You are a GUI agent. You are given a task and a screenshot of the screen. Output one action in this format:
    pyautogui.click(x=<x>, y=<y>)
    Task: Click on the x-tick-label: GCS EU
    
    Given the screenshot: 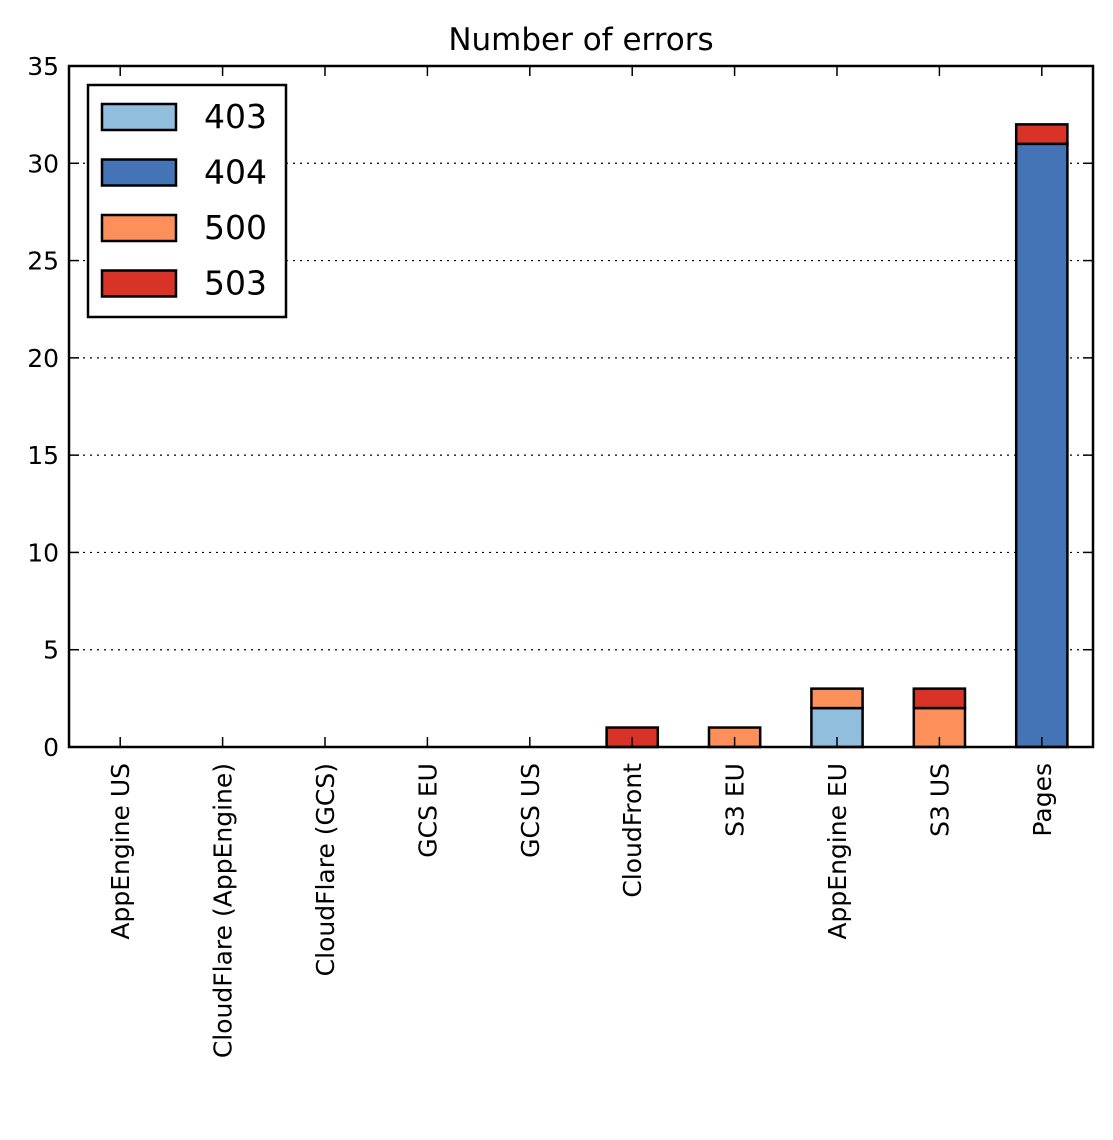 What is the action you would take?
    pyautogui.click(x=427, y=810)
    